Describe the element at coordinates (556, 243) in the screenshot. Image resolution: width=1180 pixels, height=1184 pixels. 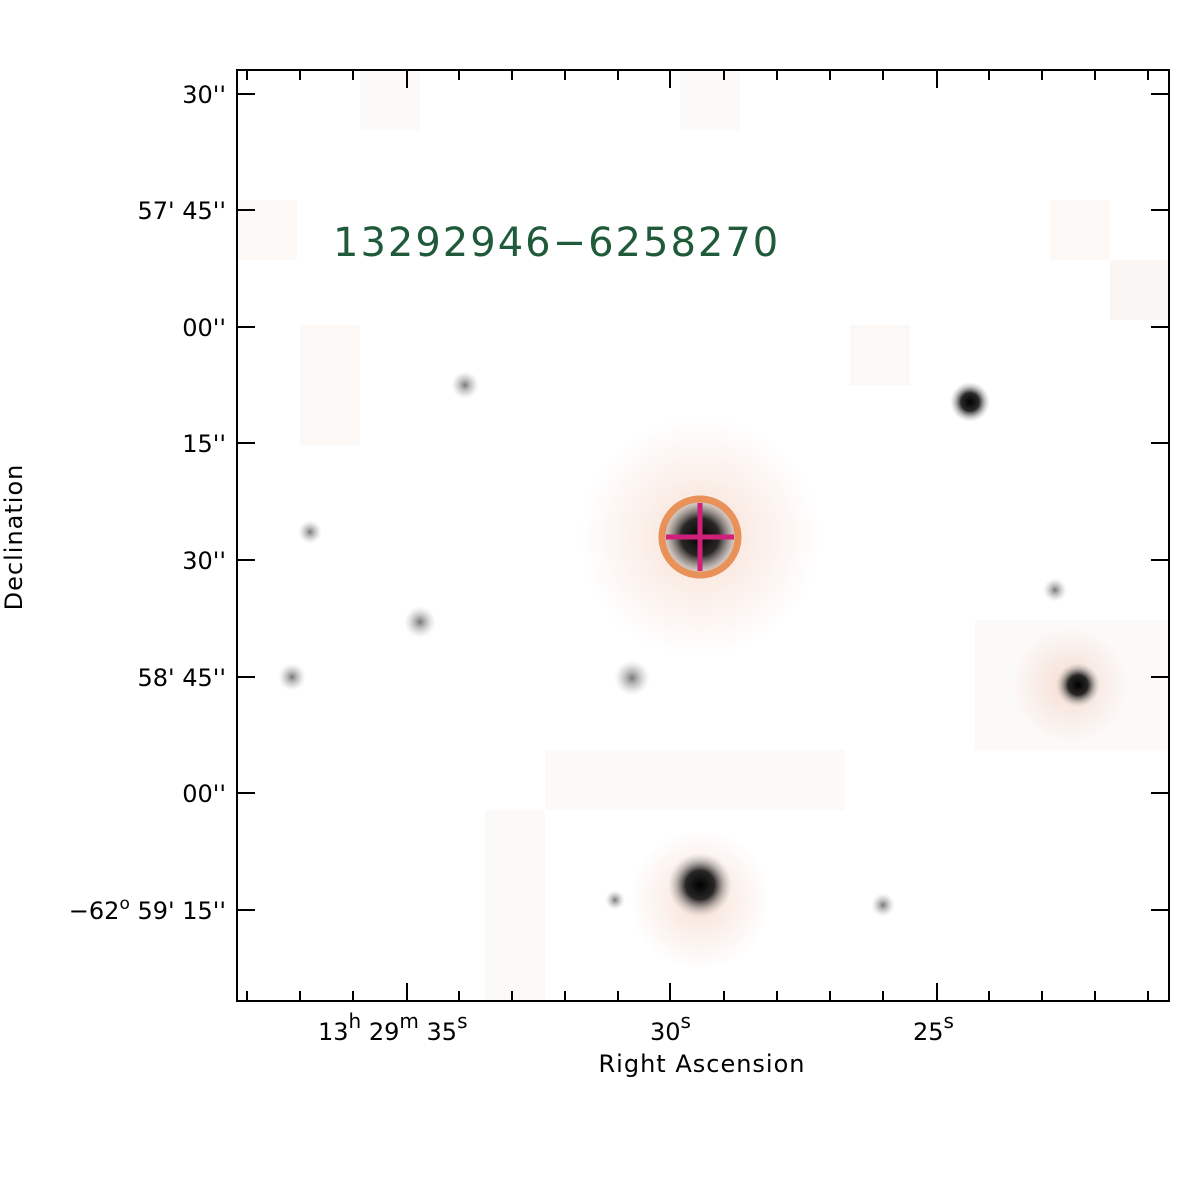
I see `object-label: 13292946−6258270` at that location.